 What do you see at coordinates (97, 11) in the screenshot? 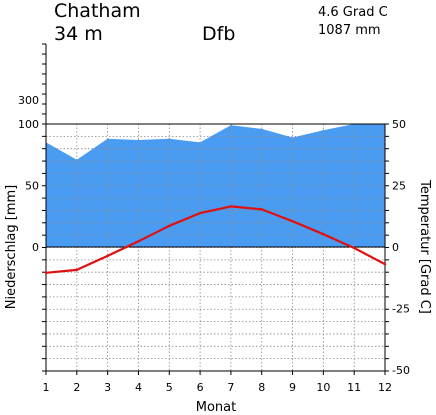
I see `station-name: Chatham` at bounding box center [97, 11].